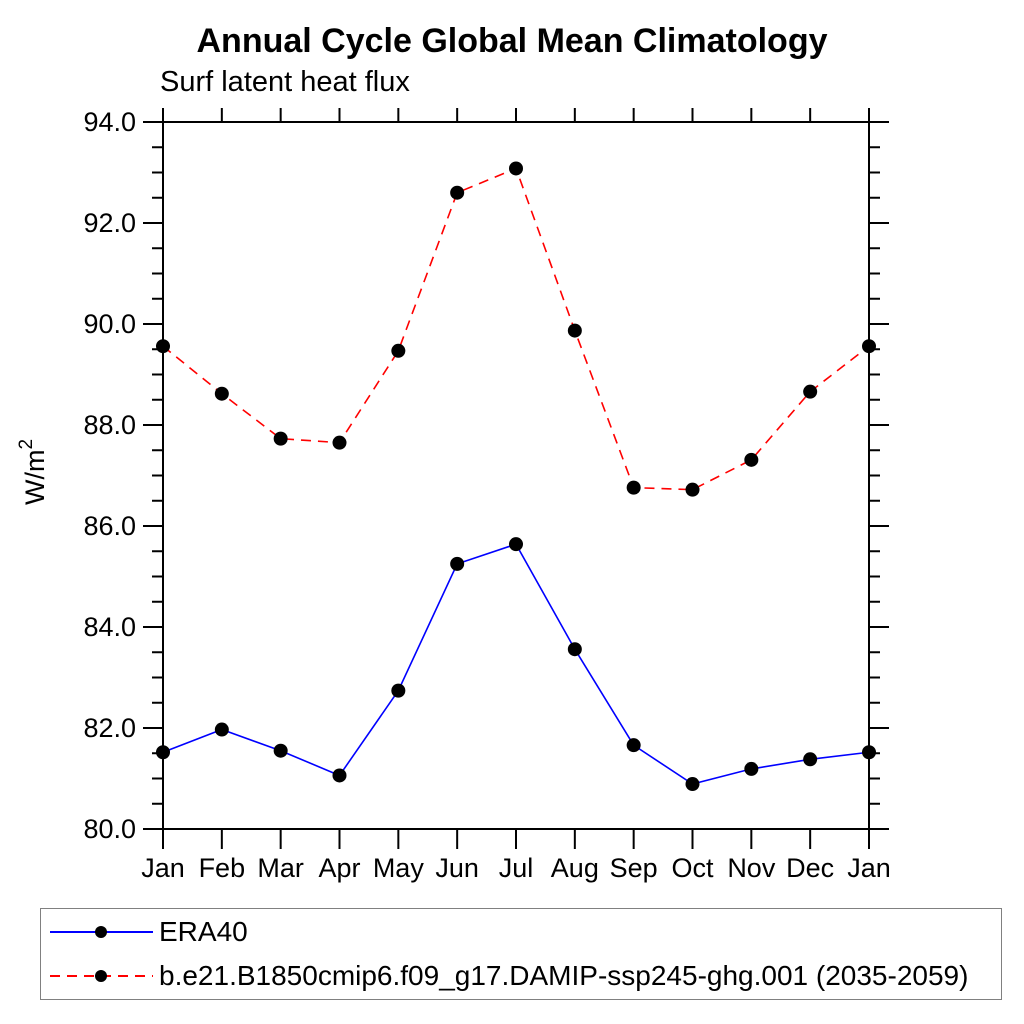 This screenshot has width=1024, height=1024. Describe the element at coordinates (692, 868) in the screenshot. I see `x-tick-label: Oct` at that location.